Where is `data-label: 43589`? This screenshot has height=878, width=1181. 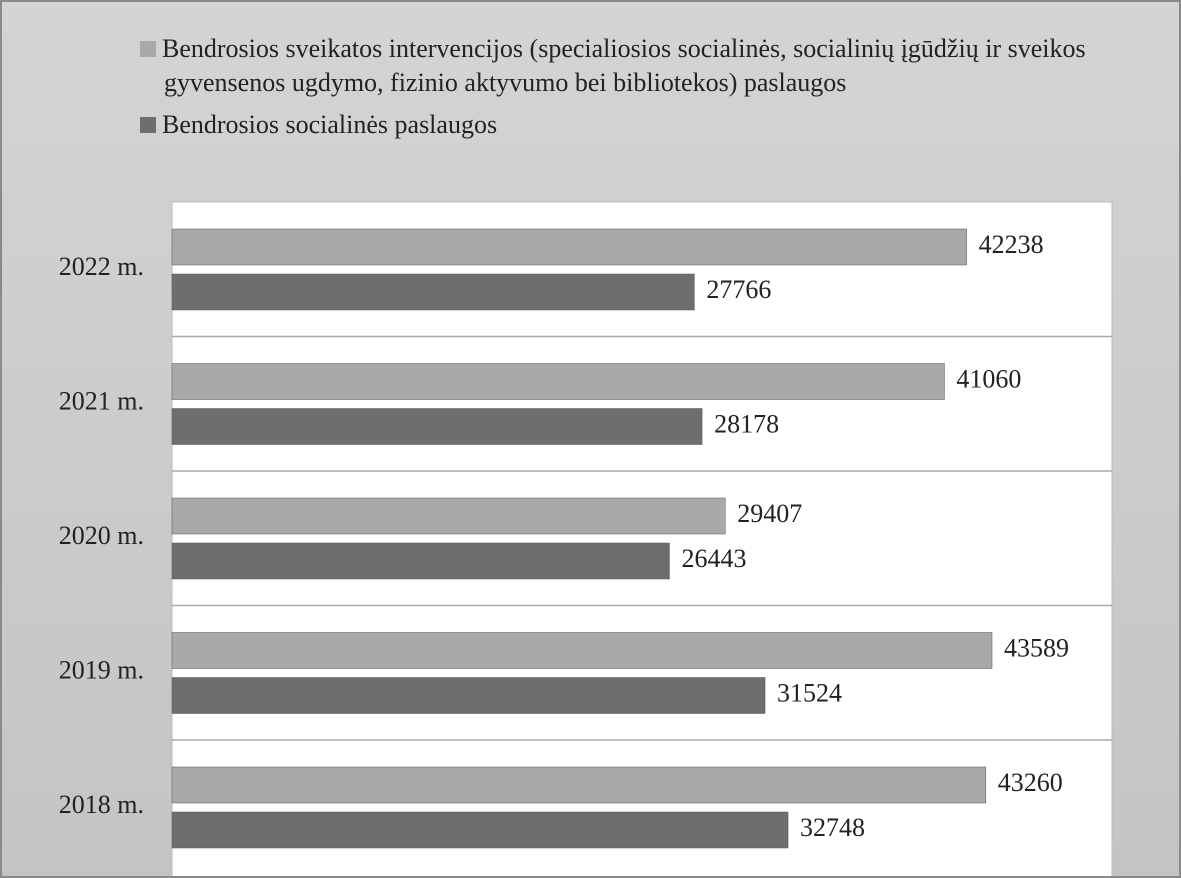 data-label: 43589 is located at coordinates (1036, 647).